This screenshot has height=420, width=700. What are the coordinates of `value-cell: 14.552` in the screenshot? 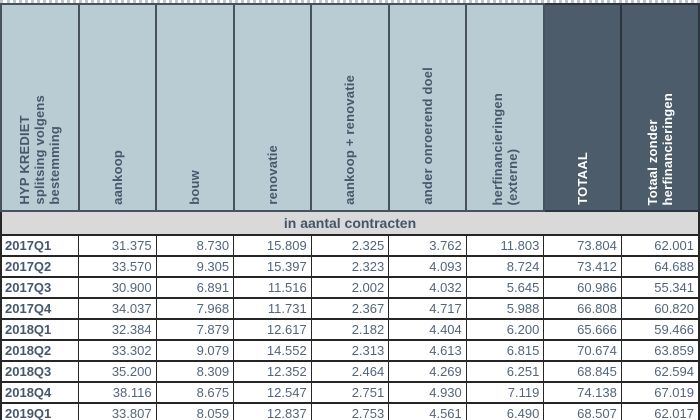 It's located at (272, 350).